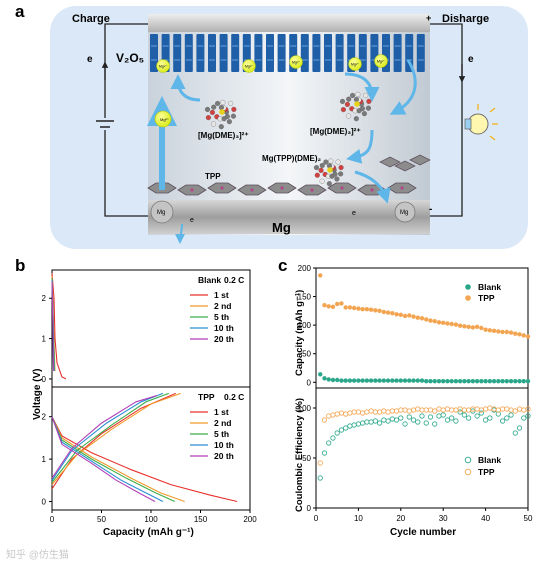 The image size is (554, 565). Describe the element at coordinates (299, 333) in the screenshot. I see `c-ylabel-top: Capacity (mAh g⁻¹)` at that location.